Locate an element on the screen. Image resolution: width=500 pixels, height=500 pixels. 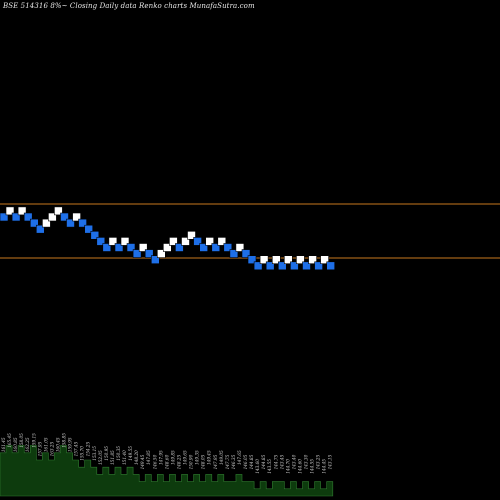
price-label: 149.55 is located at coordinates (130, 453).